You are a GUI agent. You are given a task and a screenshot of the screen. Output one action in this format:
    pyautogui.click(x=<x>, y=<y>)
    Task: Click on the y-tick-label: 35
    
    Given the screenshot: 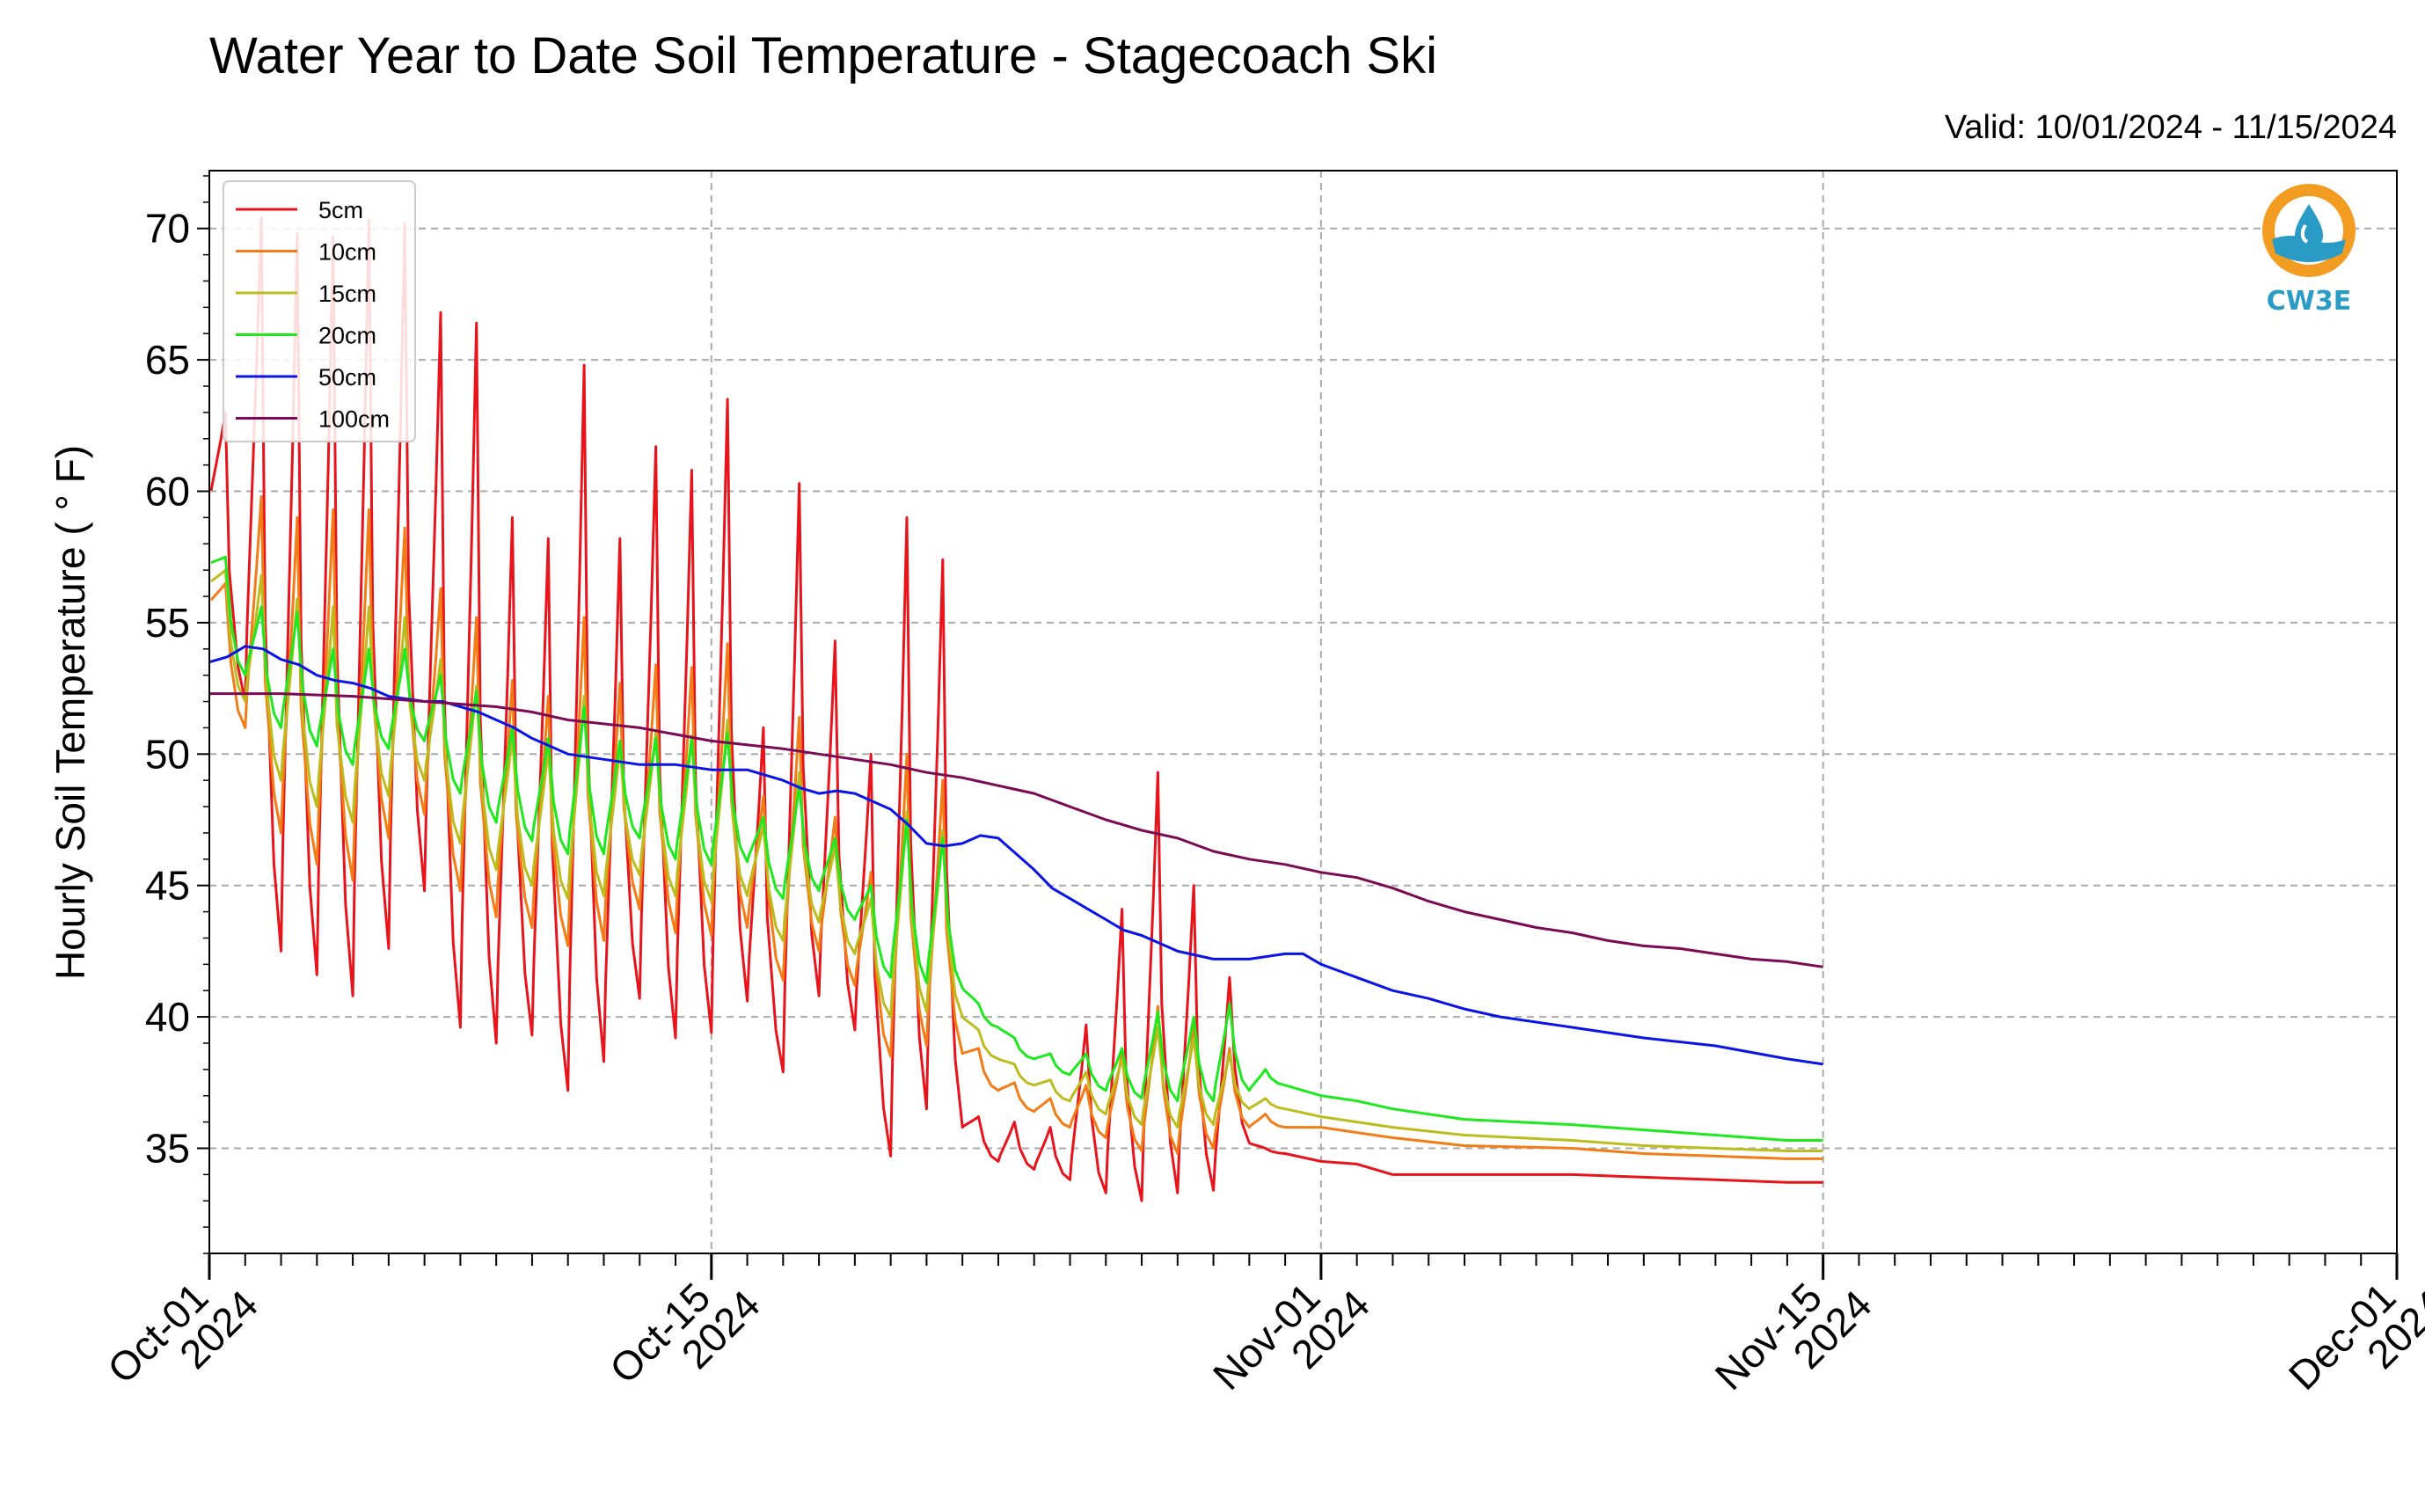 What is the action you would take?
    pyautogui.click(x=167, y=1148)
    